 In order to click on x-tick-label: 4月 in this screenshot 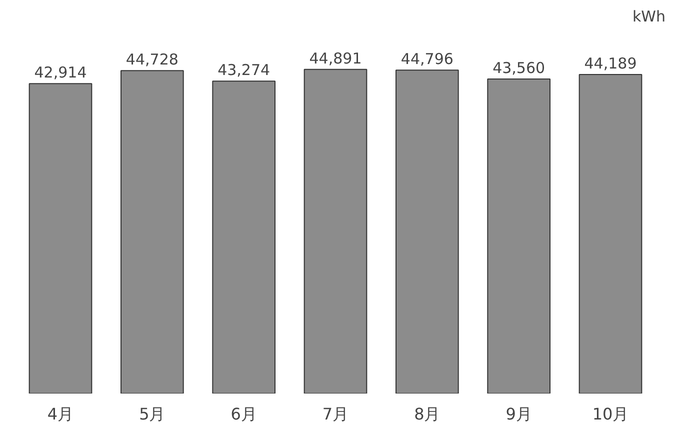, I will do `click(60, 414)`.